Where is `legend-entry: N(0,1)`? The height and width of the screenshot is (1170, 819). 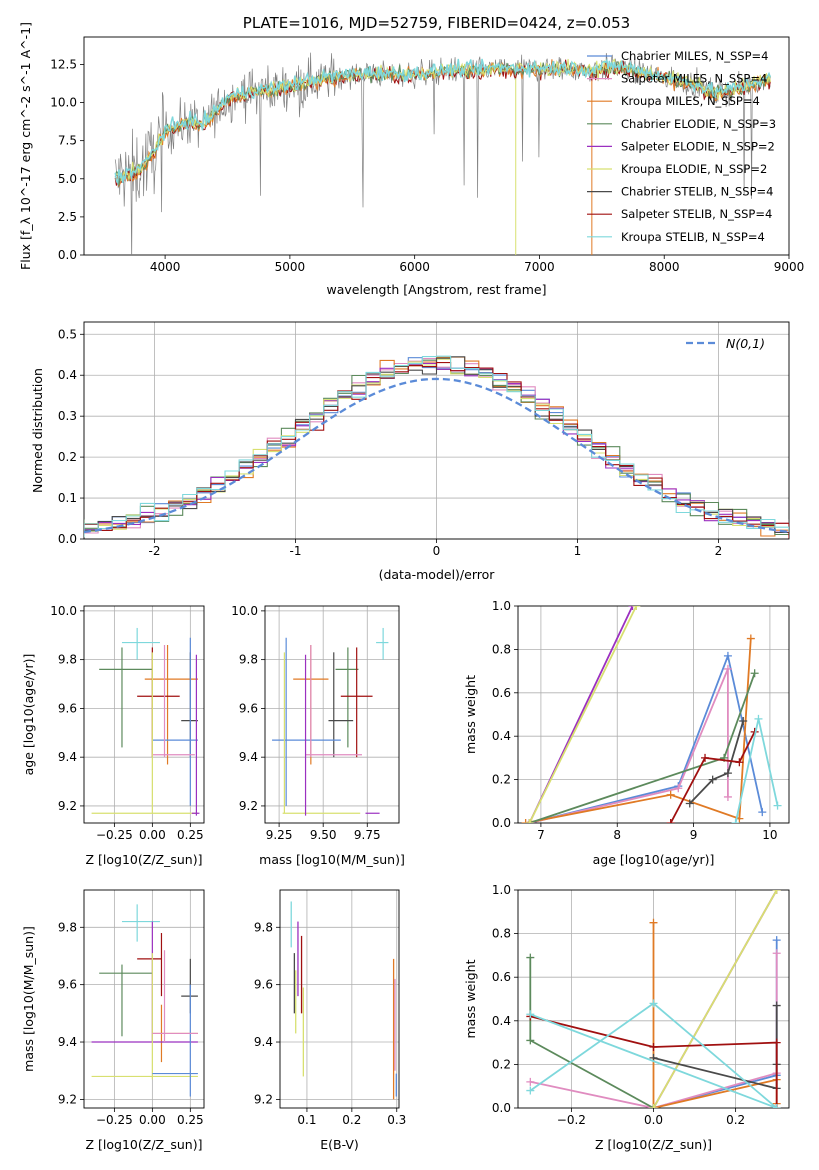 legend-entry: N(0,1) is located at coordinates (745, 343).